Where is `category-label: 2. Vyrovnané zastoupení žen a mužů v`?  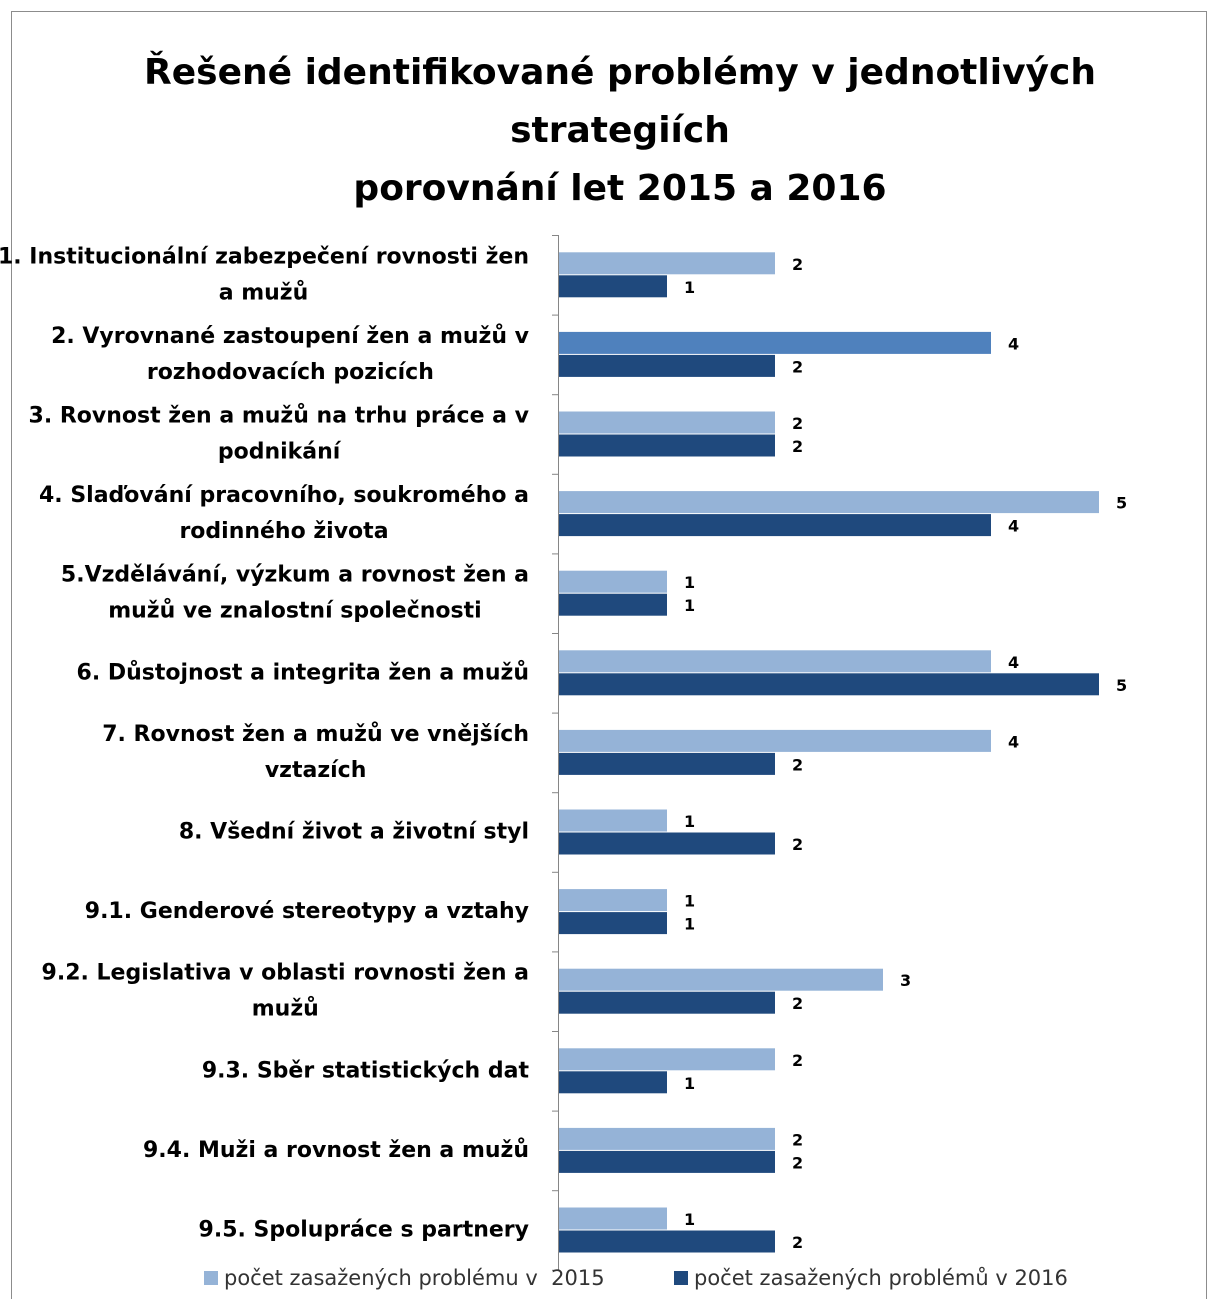 category-label: 2. Vyrovnané zastoupení žen a mužů v is located at coordinates (290, 336).